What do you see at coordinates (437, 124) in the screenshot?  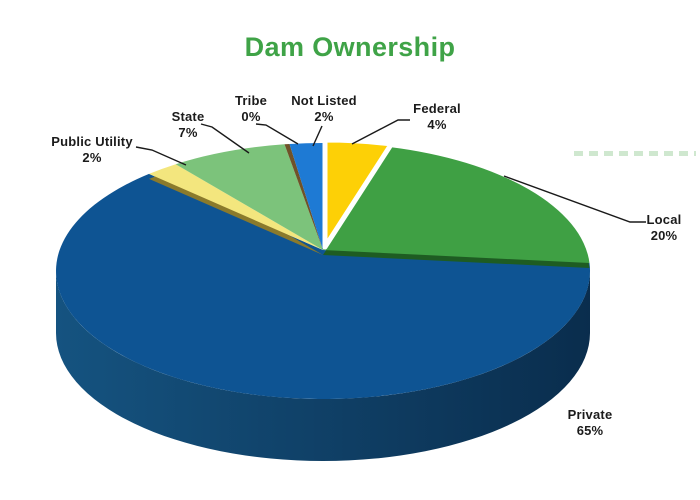 I see `slice-label-federal-value: 4%` at bounding box center [437, 124].